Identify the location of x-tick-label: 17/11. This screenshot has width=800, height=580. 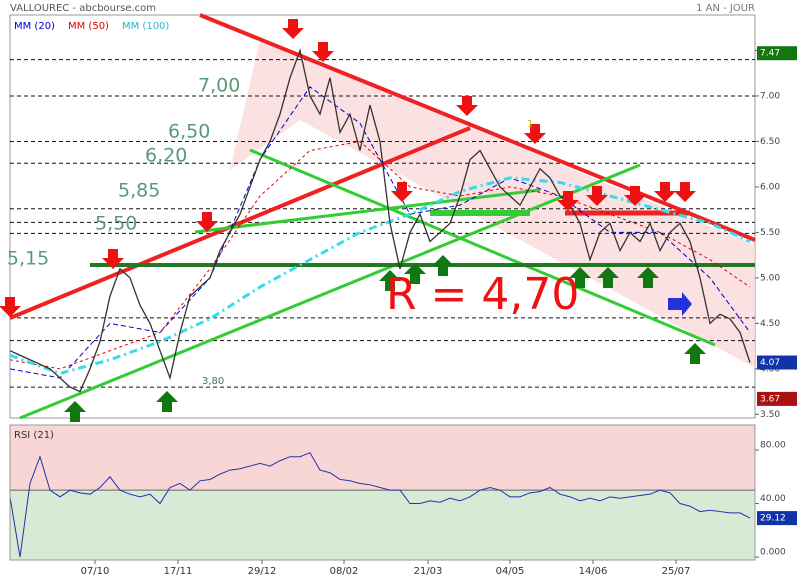
(178, 571).